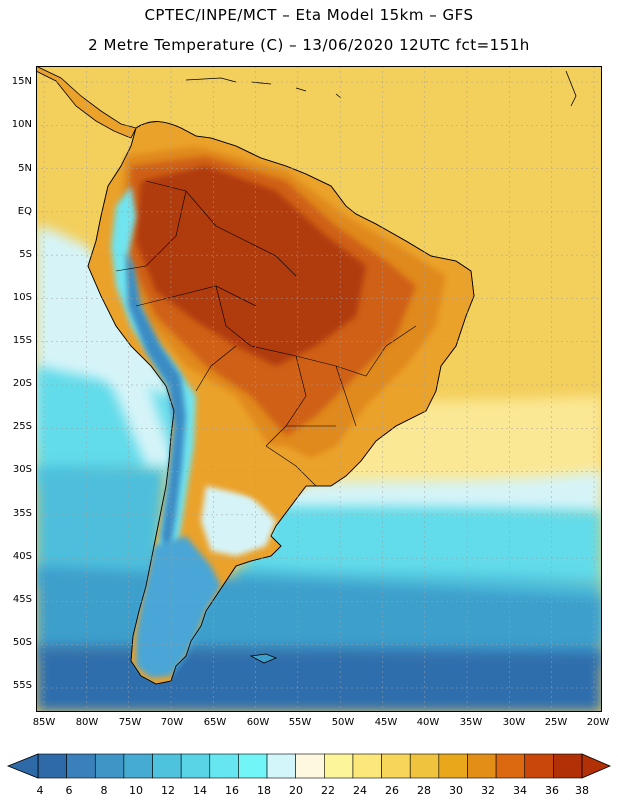  I want to click on map-title-line-1: CPTEC/INPE/MCT – Eta Model 15km – GFS, so click(309, 15).